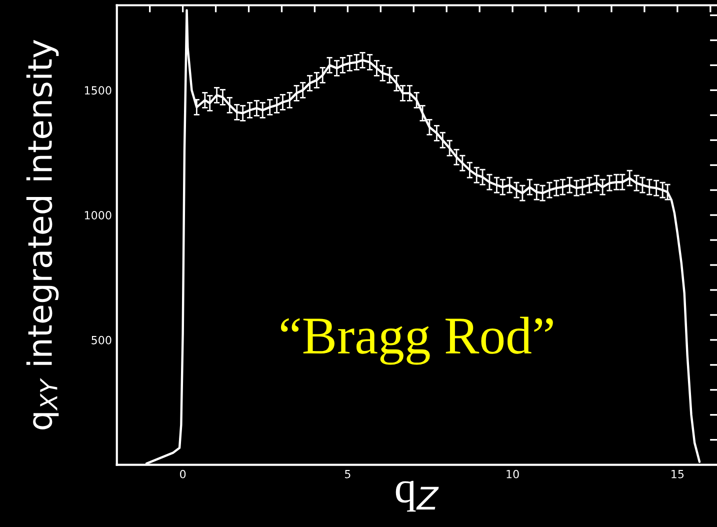  What do you see at coordinates (183, 474) in the screenshot?
I see `x-tick-label: 0` at bounding box center [183, 474].